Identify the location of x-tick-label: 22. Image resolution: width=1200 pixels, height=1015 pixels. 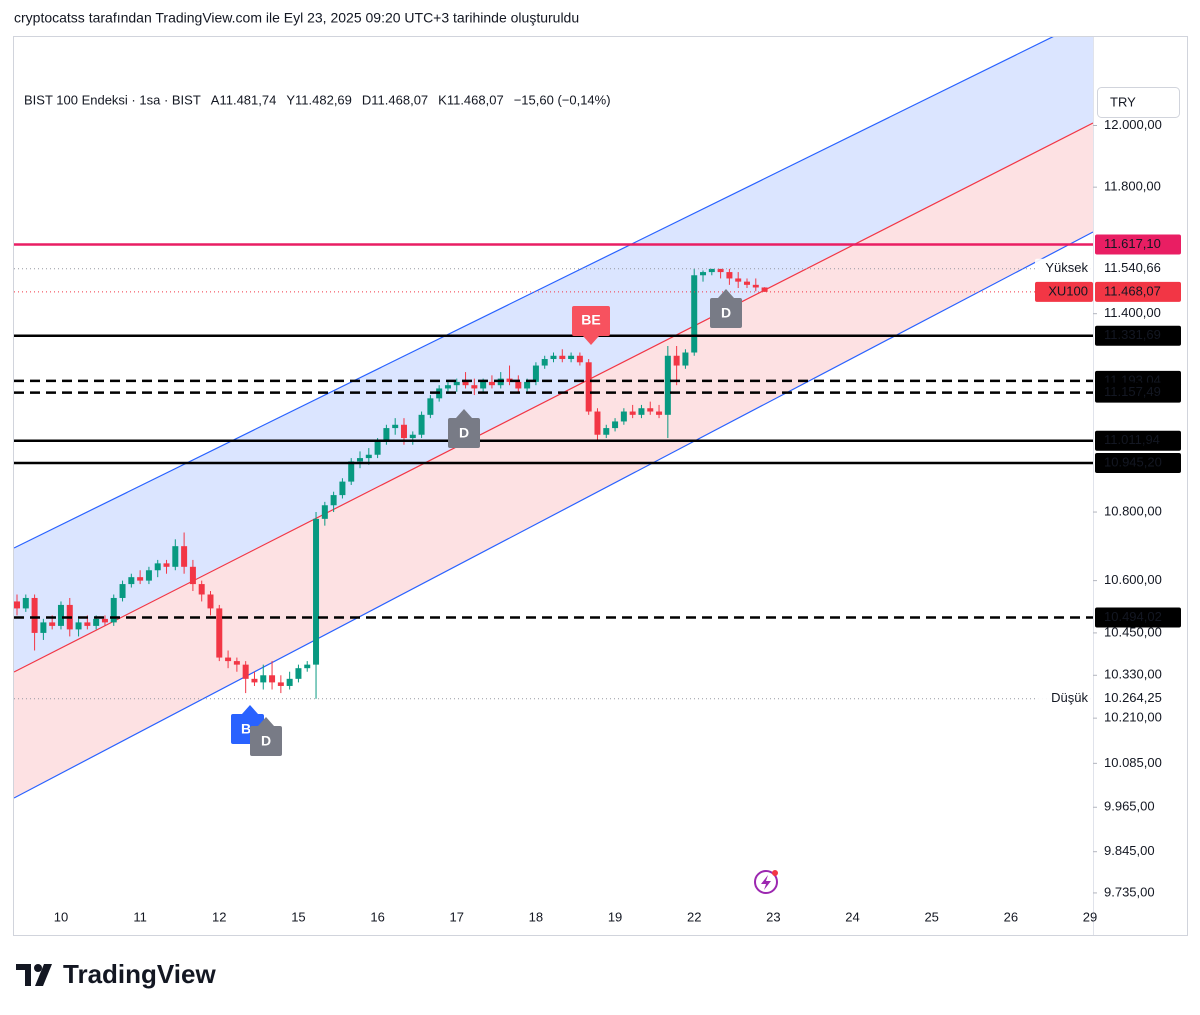
(694, 916).